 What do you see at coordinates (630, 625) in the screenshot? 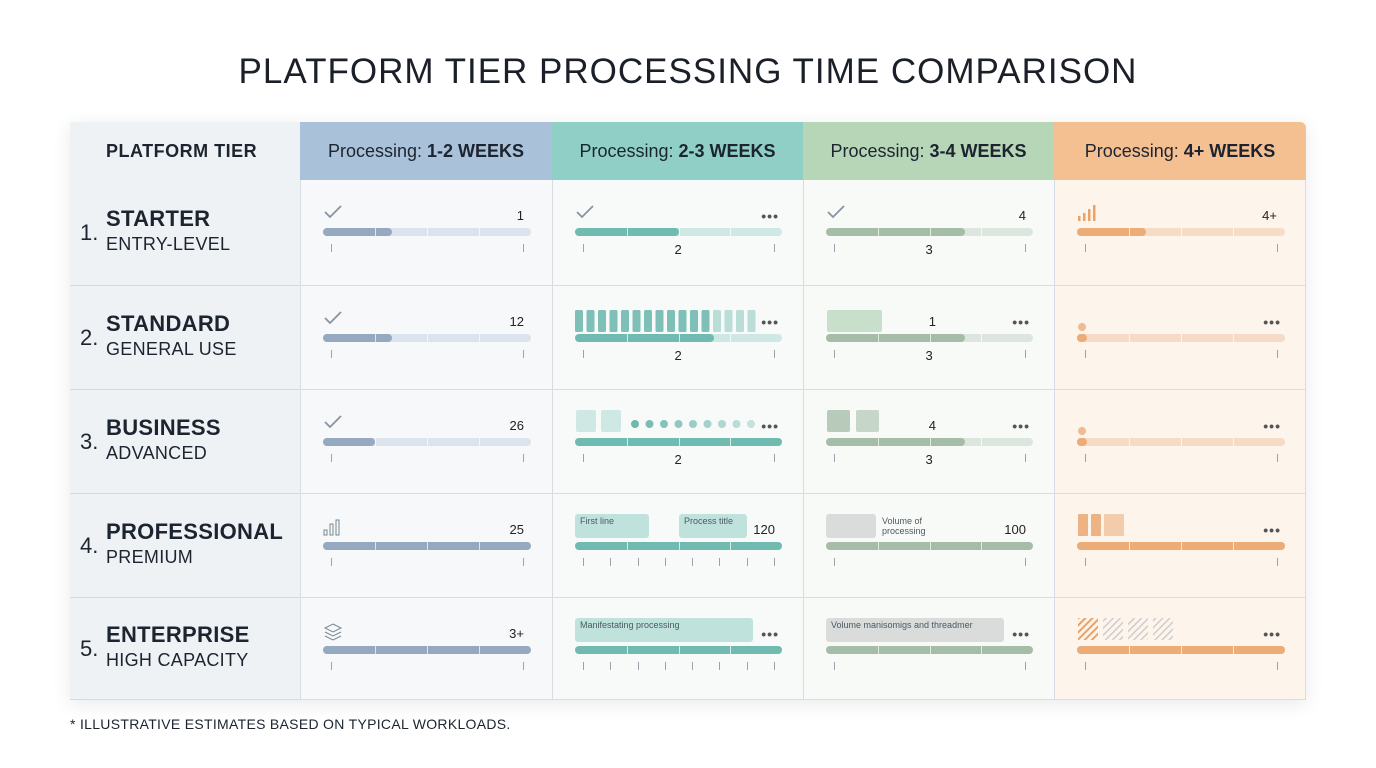
I see `label-chip-text: Manifestating processing` at bounding box center [630, 625].